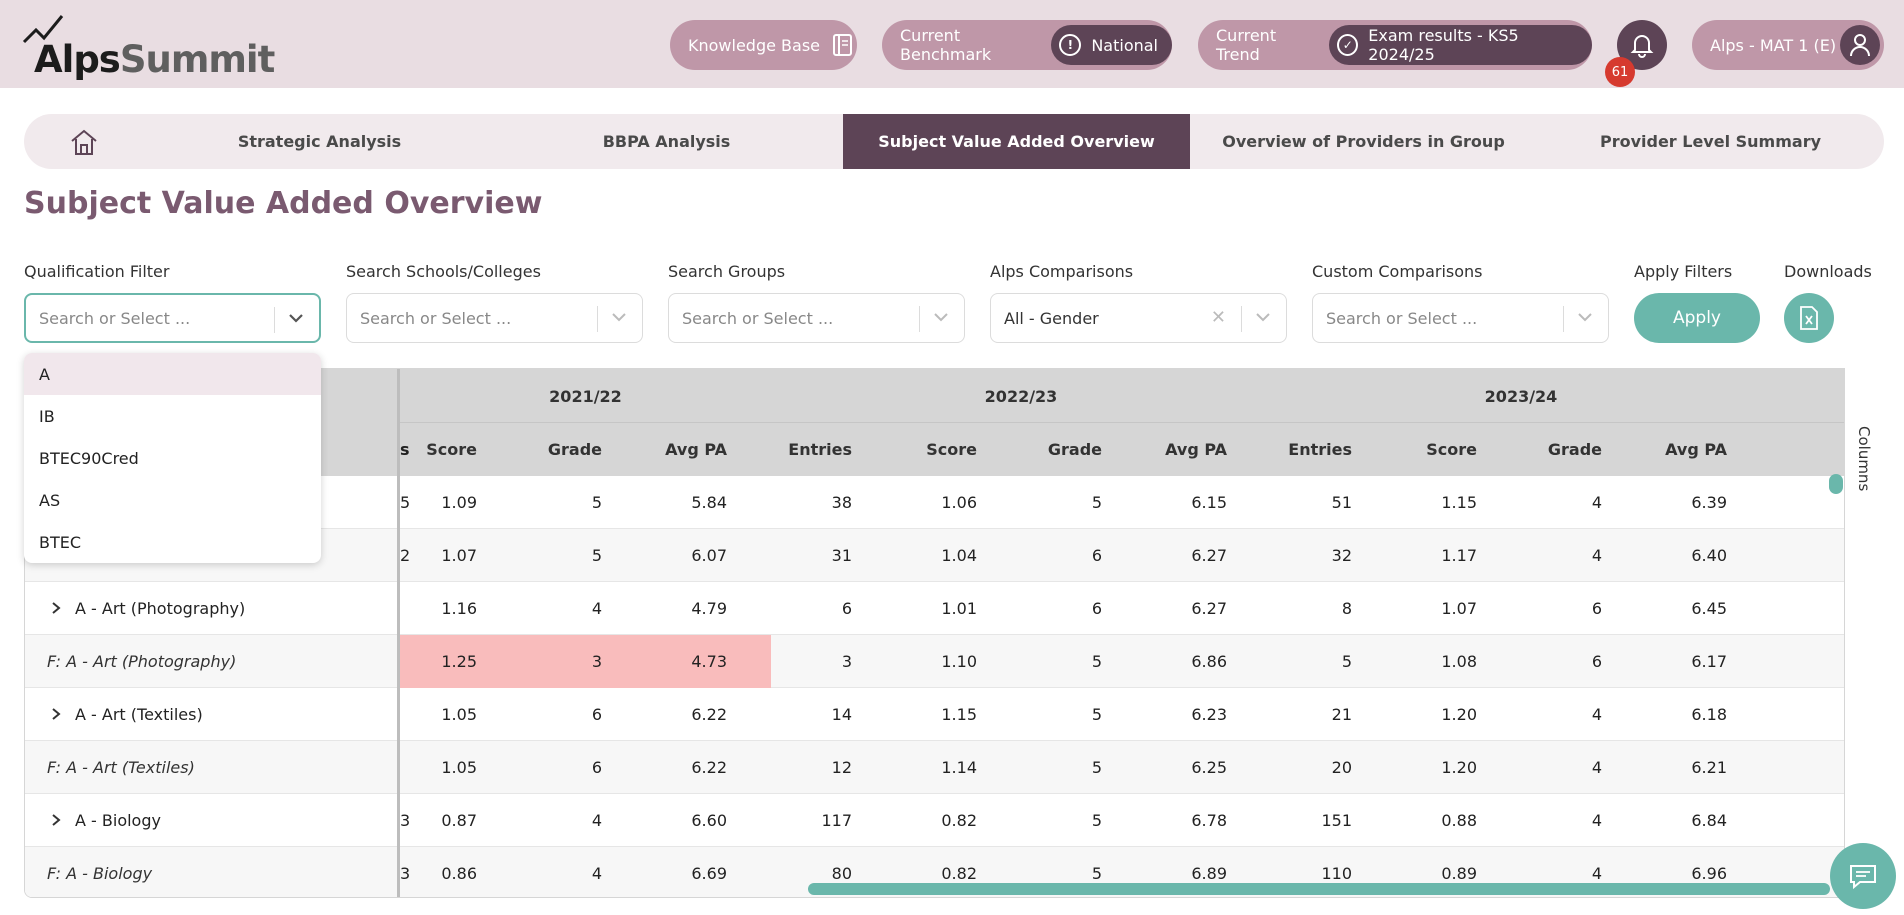  I want to click on child-row-label: F: A - Art (Photography), so click(211, 661).